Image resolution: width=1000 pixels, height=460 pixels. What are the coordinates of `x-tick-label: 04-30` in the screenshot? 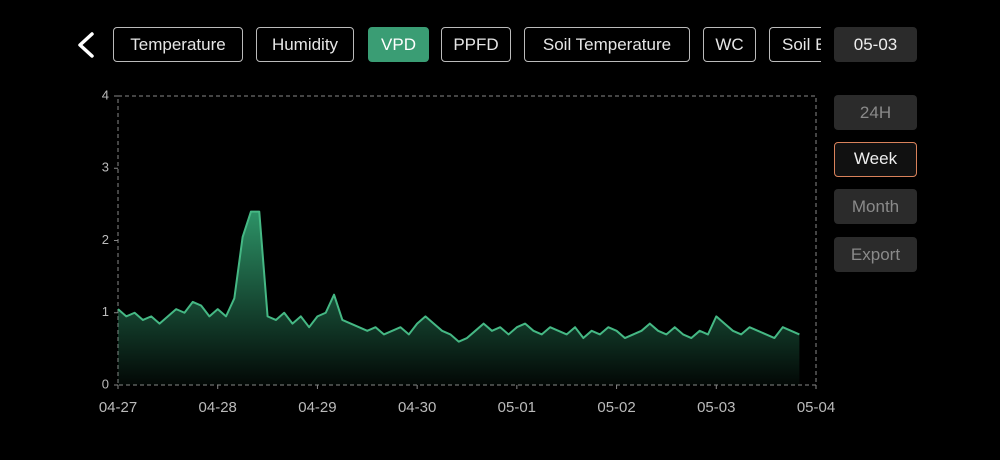 It's located at (417, 407).